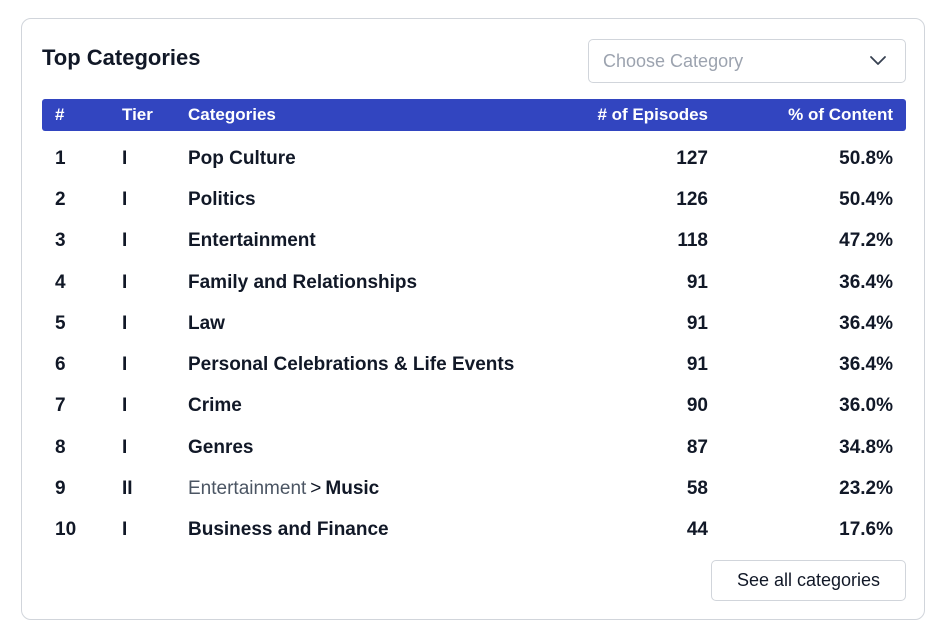  What do you see at coordinates (808, 580) in the screenshot?
I see `see-all-categories-button: See all categories` at bounding box center [808, 580].